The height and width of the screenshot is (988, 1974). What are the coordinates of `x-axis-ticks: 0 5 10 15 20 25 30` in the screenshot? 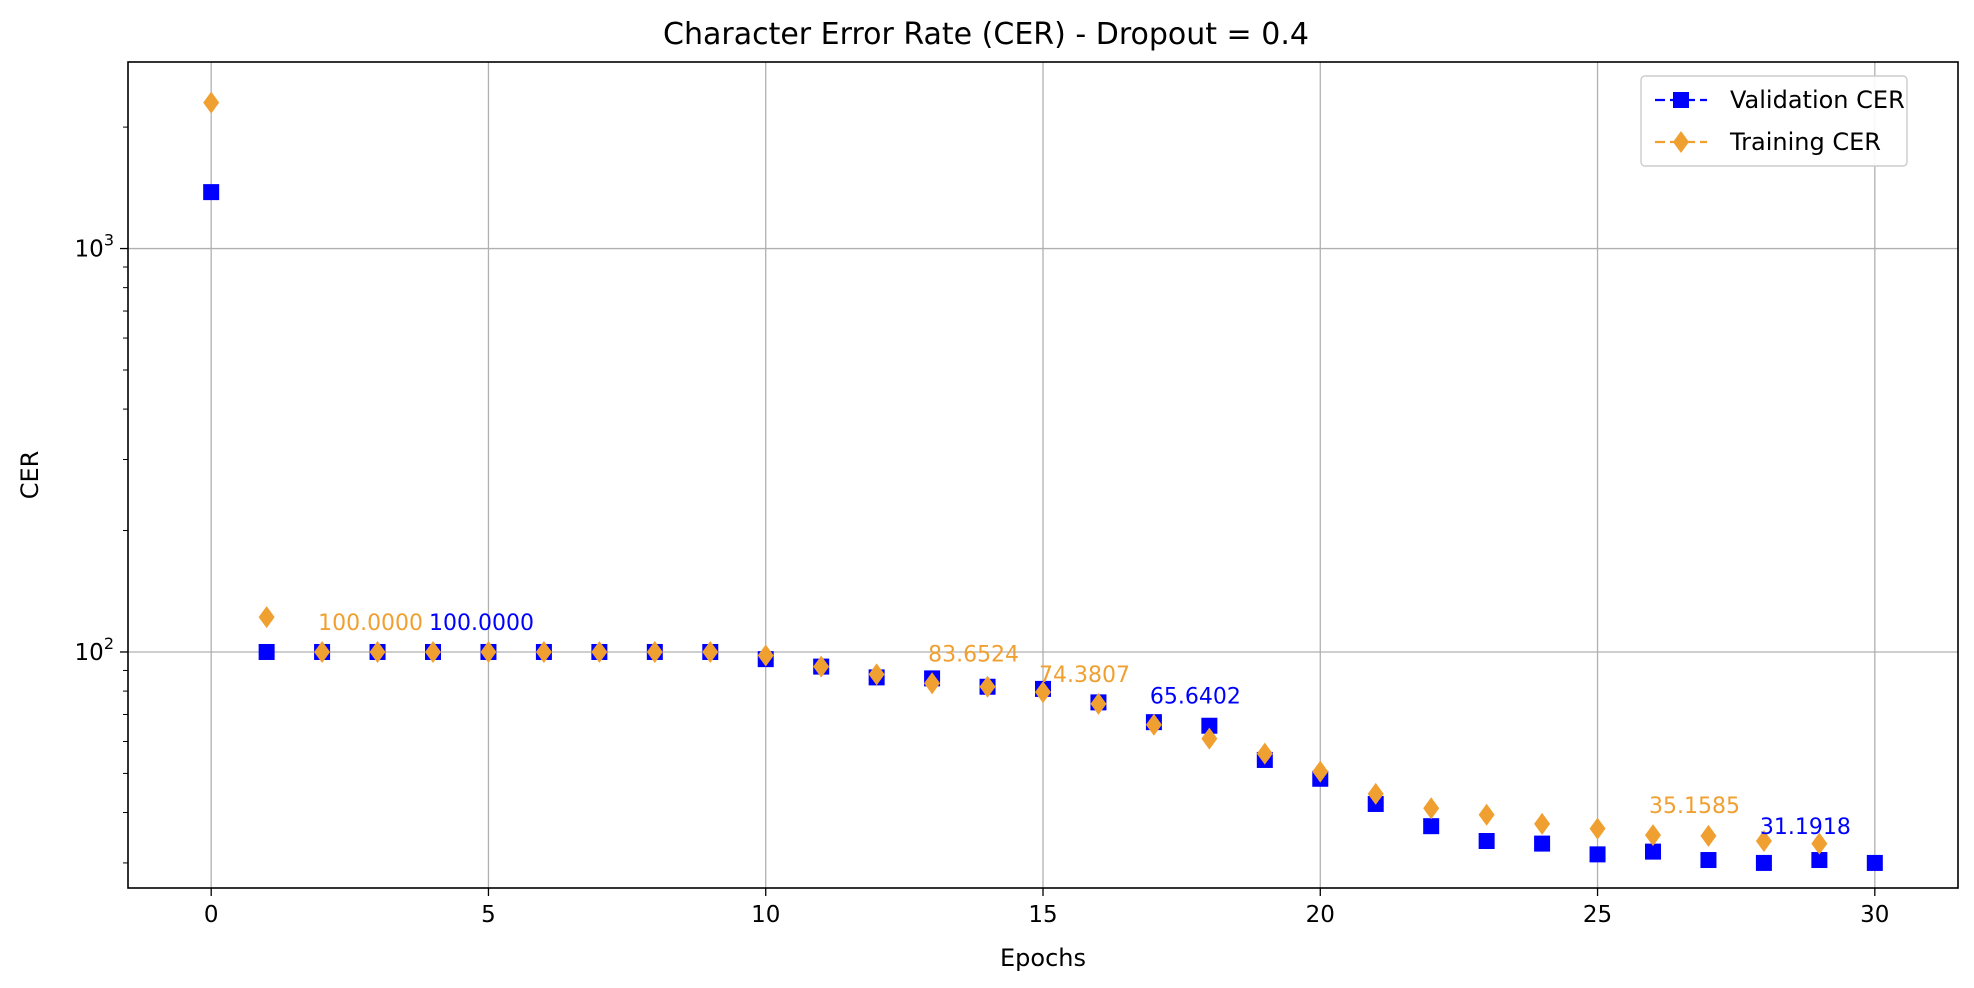 It's located at (1046, 908).